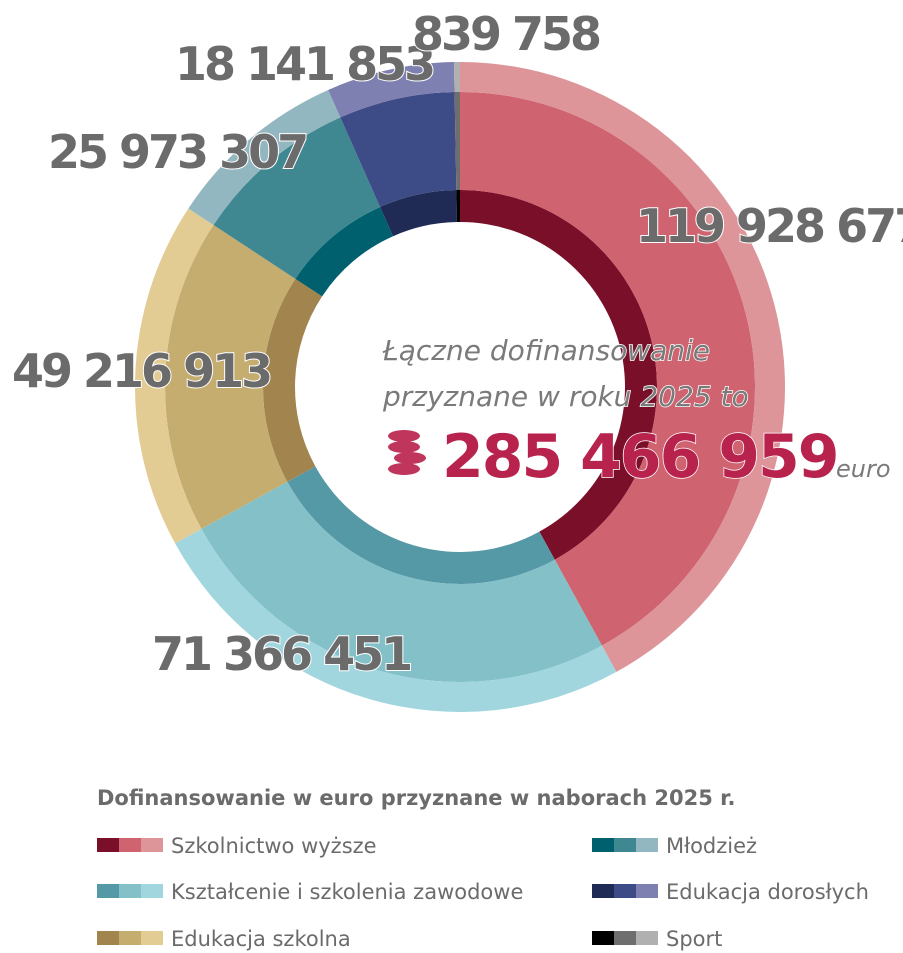 The height and width of the screenshot is (953, 903). I want to click on value-label: 839 758, so click(506, 34).